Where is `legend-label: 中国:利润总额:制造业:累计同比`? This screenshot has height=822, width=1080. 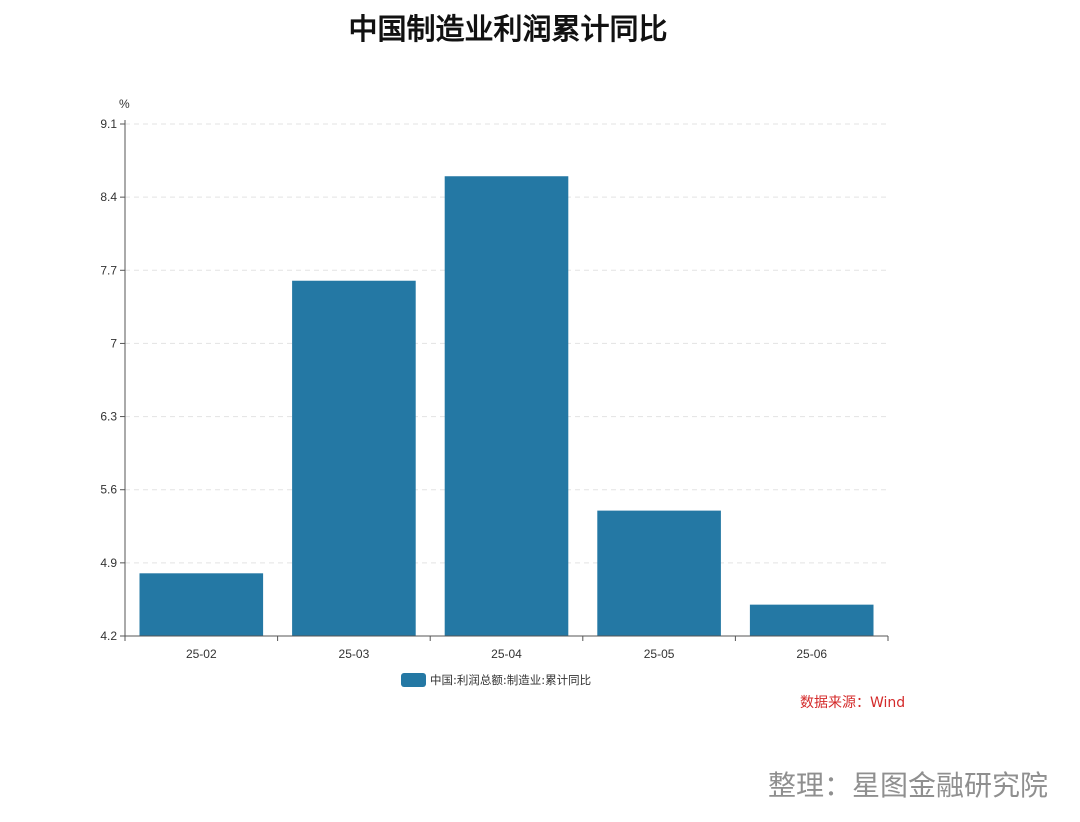 legend-label: 中国:利润总额:制造业:累计同比 is located at coordinates (510, 680).